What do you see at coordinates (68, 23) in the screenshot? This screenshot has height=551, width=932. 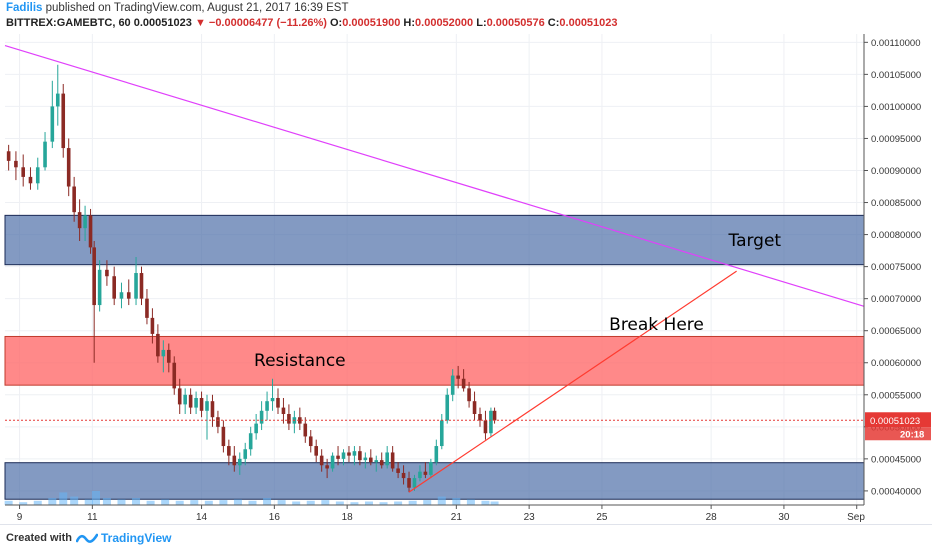 I see `symbol-label: BITTREX:GAMEBTC, 60` at bounding box center [68, 23].